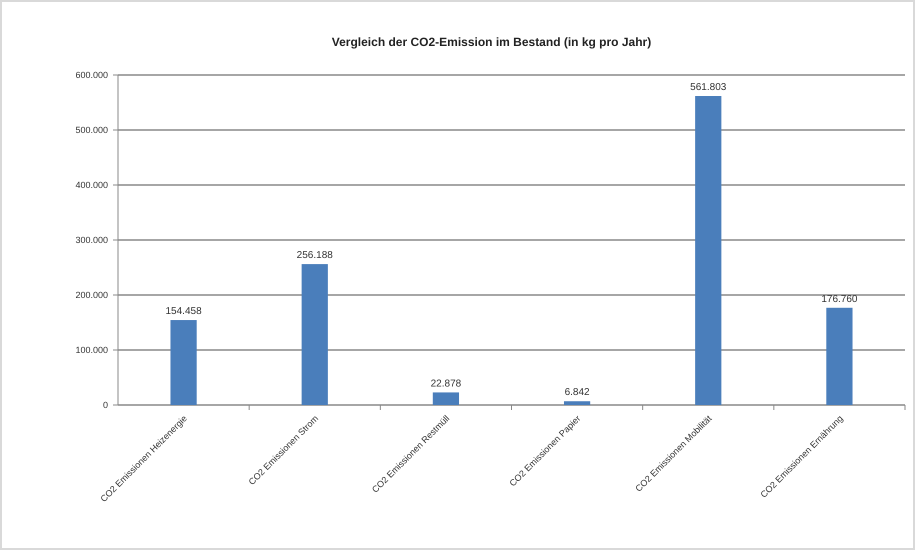 Image resolution: width=915 pixels, height=550 pixels. I want to click on y-tick-label: 600.000, so click(91, 75).